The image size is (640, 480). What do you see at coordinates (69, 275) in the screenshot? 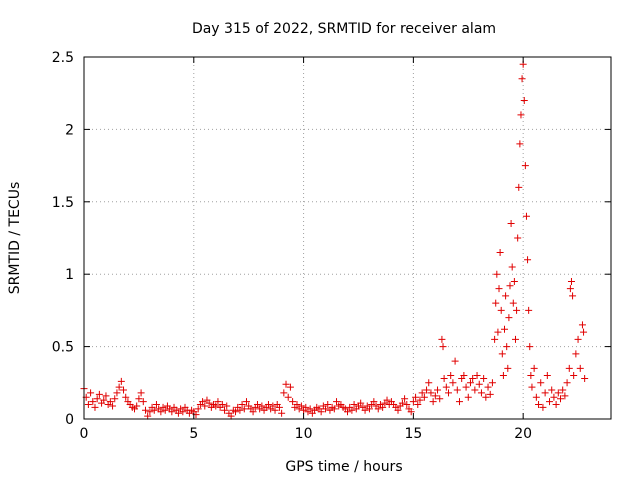
I see `y-tick-label: 1` at bounding box center [69, 275].